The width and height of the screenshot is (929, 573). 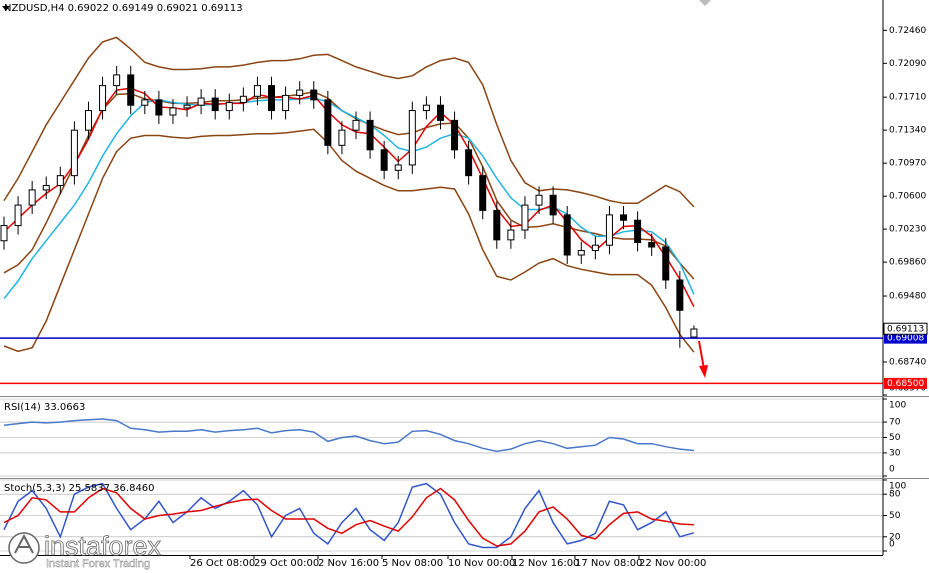 What do you see at coordinates (907, 131) in the screenshot?
I see `y-tick-label: 0.71340` at bounding box center [907, 131].